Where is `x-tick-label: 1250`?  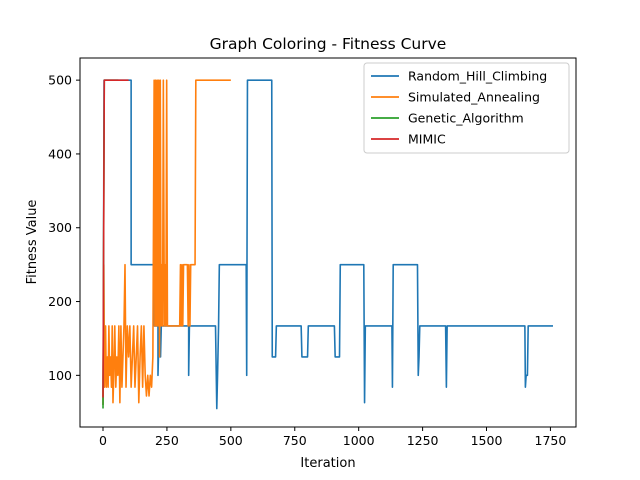 x-tick-label: 1250 is located at coordinates (423, 440).